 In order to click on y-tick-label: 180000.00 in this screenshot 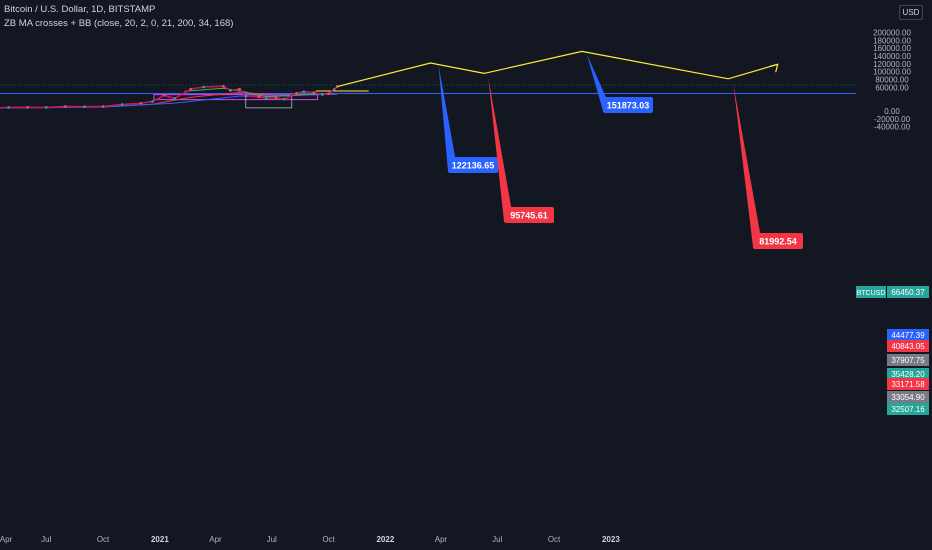, I will do `click(892, 40)`.